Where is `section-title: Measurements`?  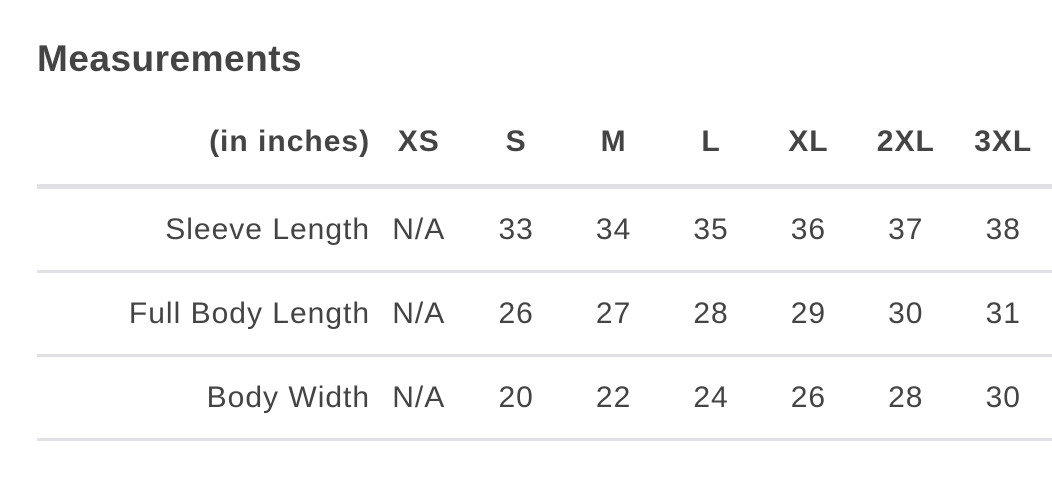
section-title: Measurements is located at coordinates (170, 58).